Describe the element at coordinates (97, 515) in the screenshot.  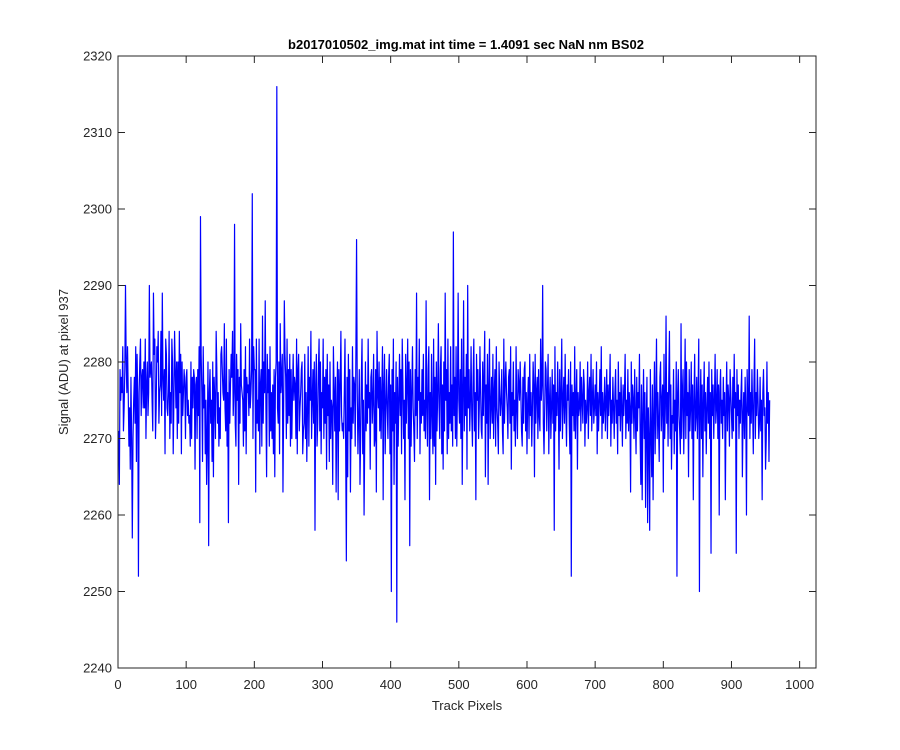
I see `y-tick-label: 2260` at that location.